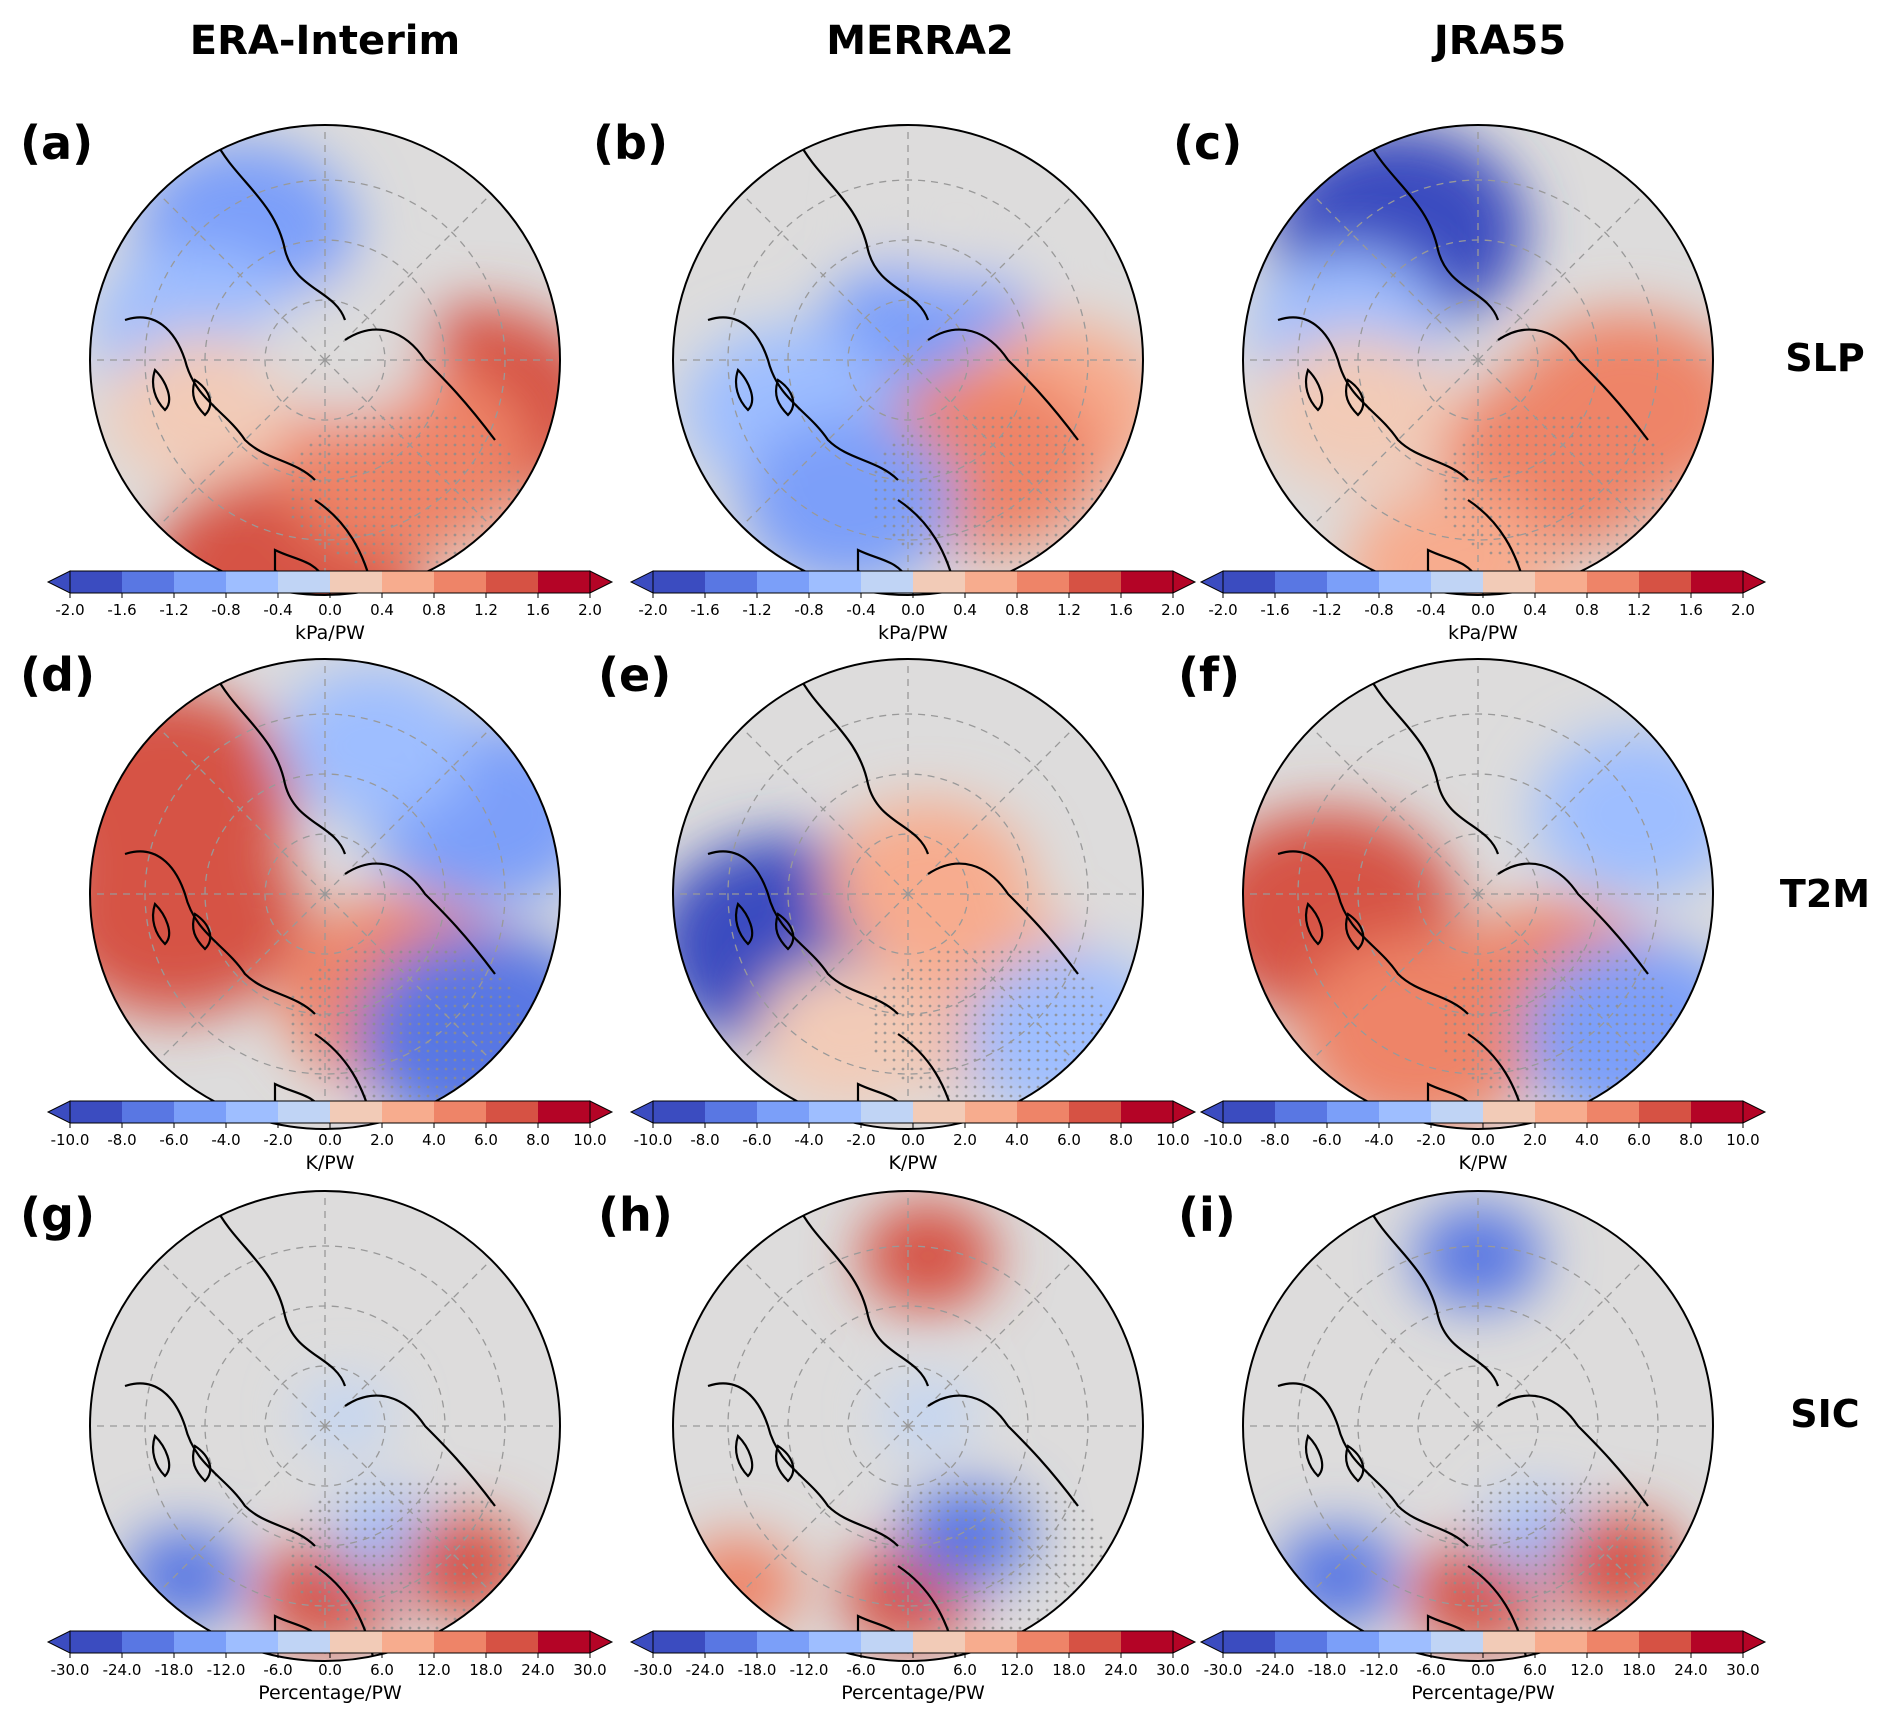 The image size is (1899, 1720). I want to click on polar-map-e, so click(908, 894).